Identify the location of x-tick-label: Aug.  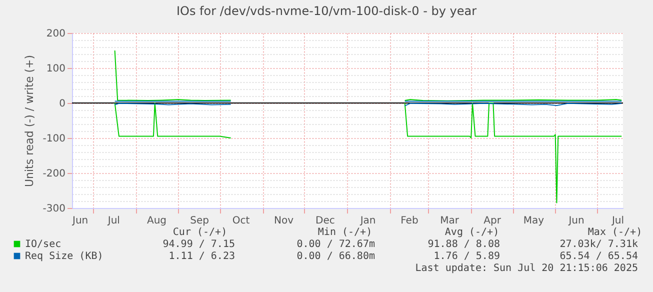
(156, 221).